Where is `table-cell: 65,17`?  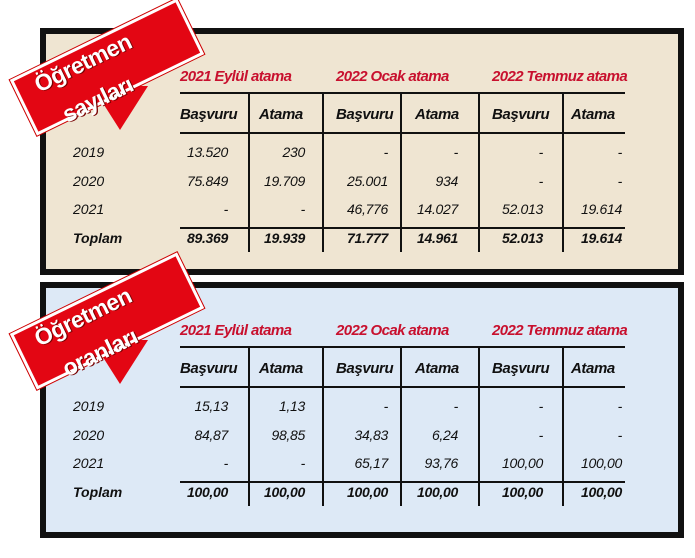 table-cell: 65,17 is located at coordinates (371, 463).